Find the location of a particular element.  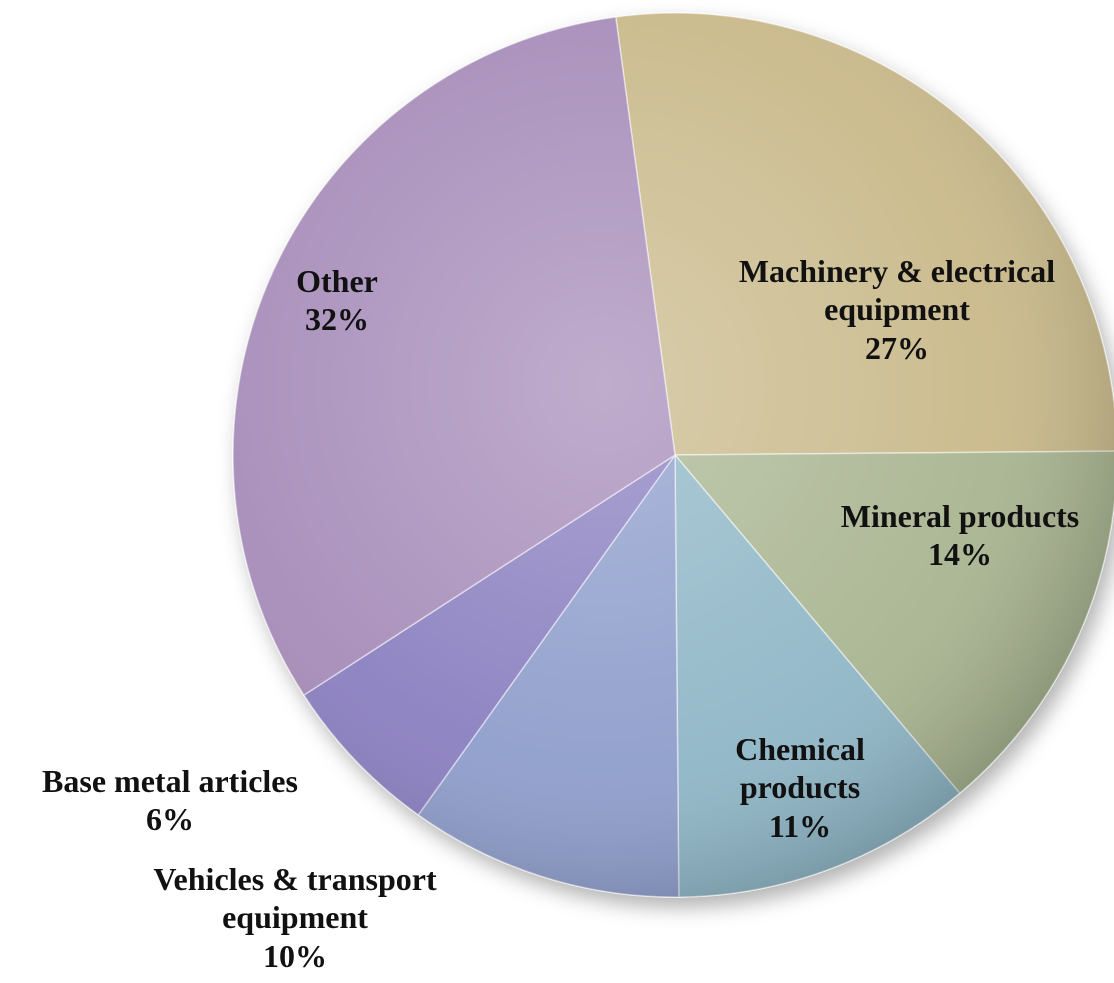

value-label: 10% is located at coordinates (295, 955).